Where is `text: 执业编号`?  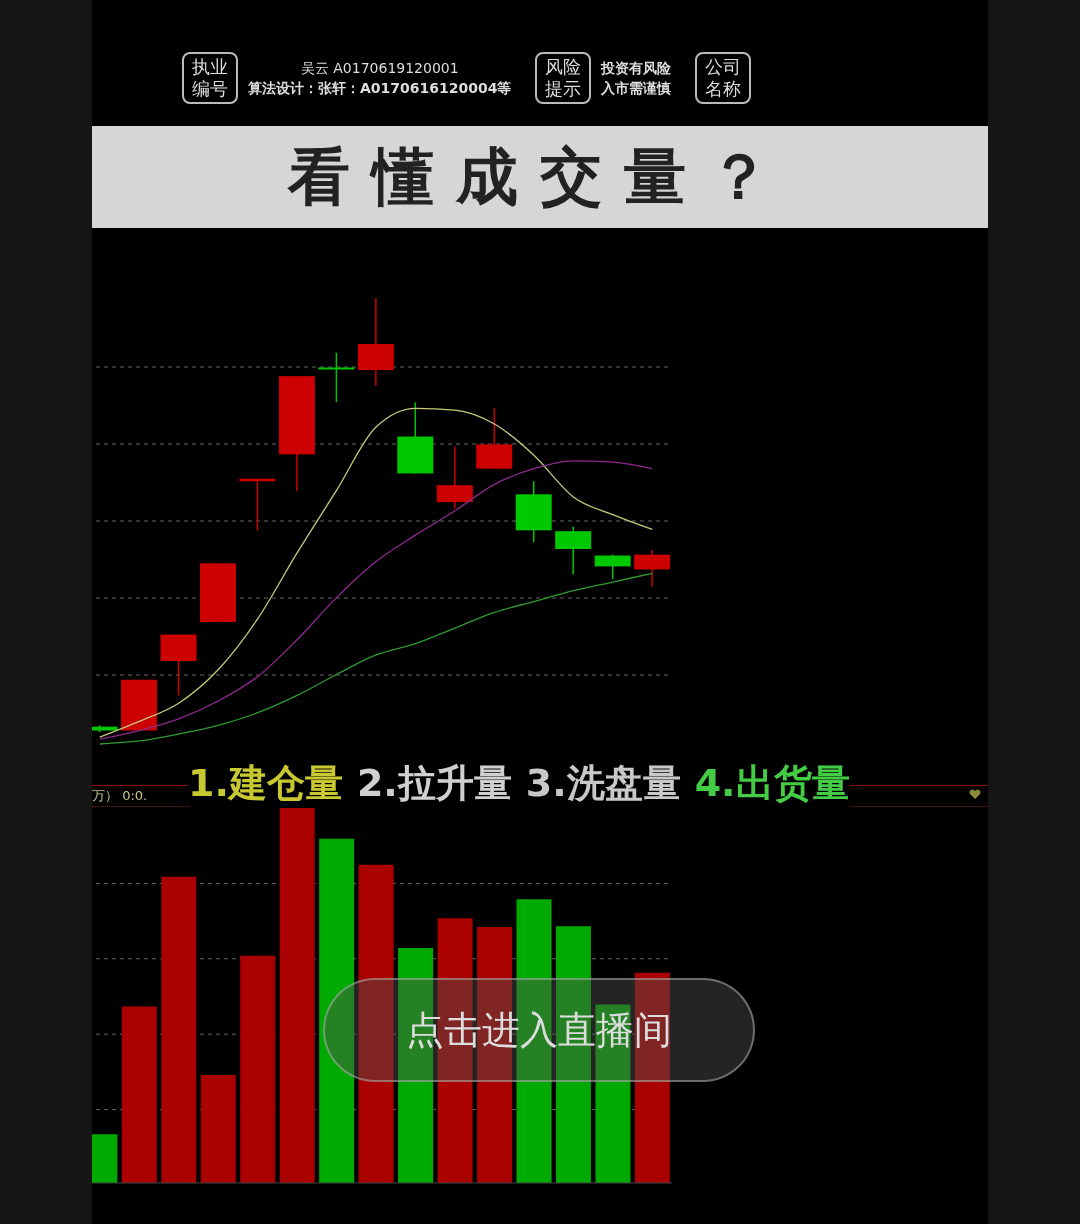 text: 执业编号 is located at coordinates (210, 78).